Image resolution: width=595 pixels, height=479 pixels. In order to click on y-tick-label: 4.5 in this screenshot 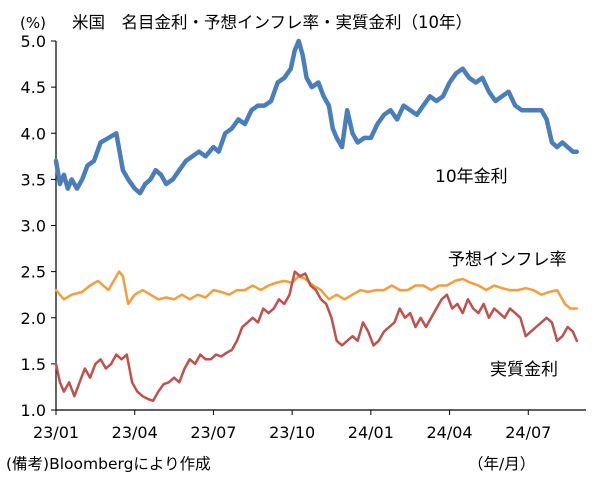, I will do `click(33, 87)`.